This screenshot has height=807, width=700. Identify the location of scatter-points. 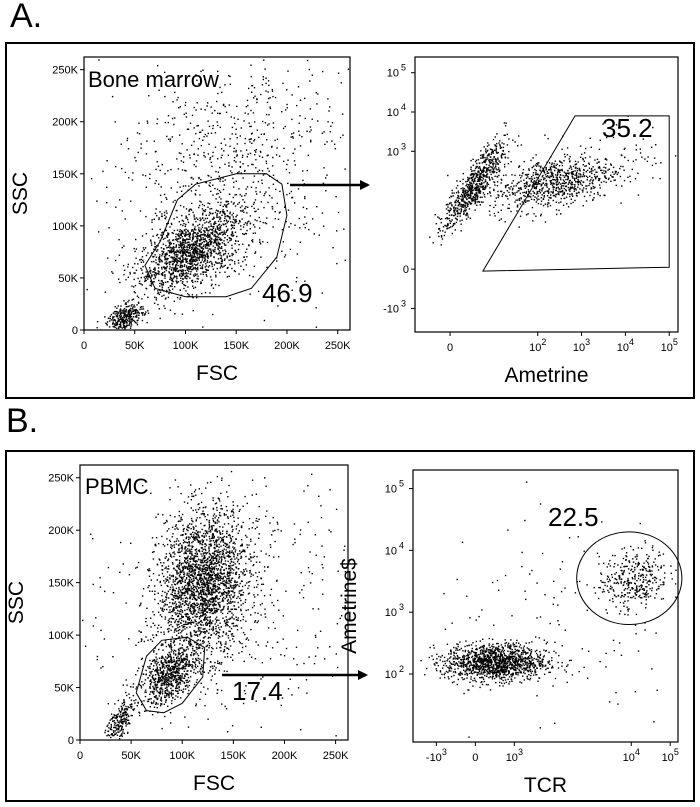
(553, 180).